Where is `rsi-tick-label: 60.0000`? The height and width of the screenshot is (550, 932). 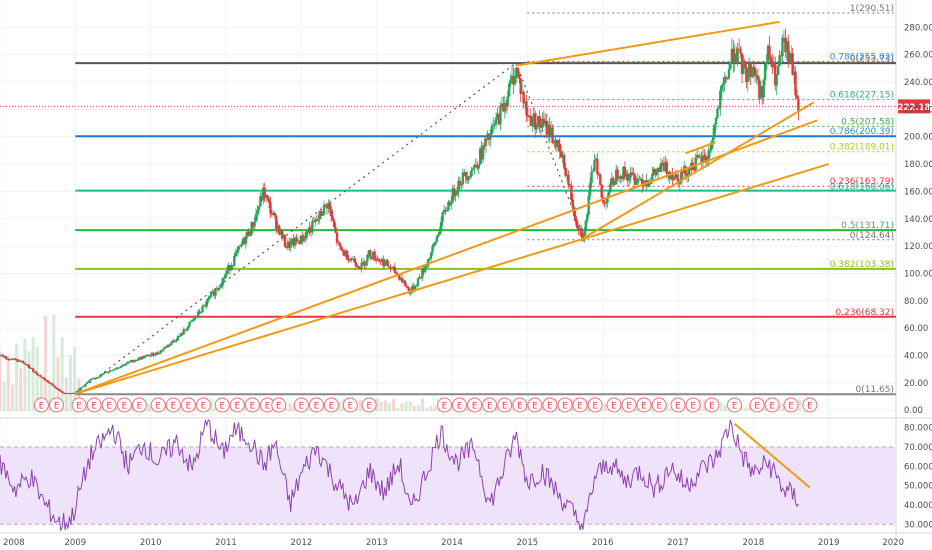
rsi-tick-label: 60.0000 is located at coordinates (918, 467).